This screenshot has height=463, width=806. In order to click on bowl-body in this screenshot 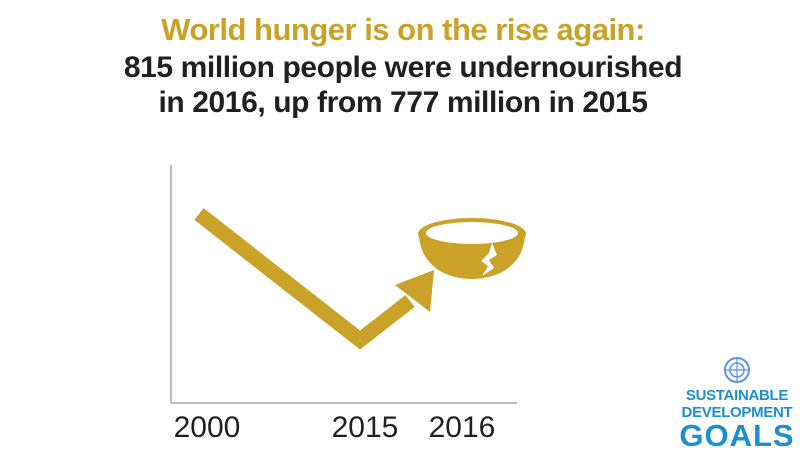, I will do `click(472, 257)`.